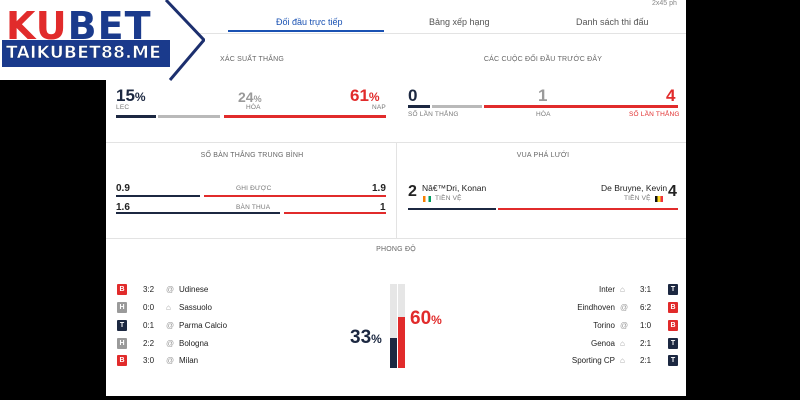 Image resolution: width=800 pixels, height=400 pixels. What do you see at coordinates (634, 188) in the screenshot?
I see `top-scorer-away-name: De Bruyne, Kevin` at bounding box center [634, 188].